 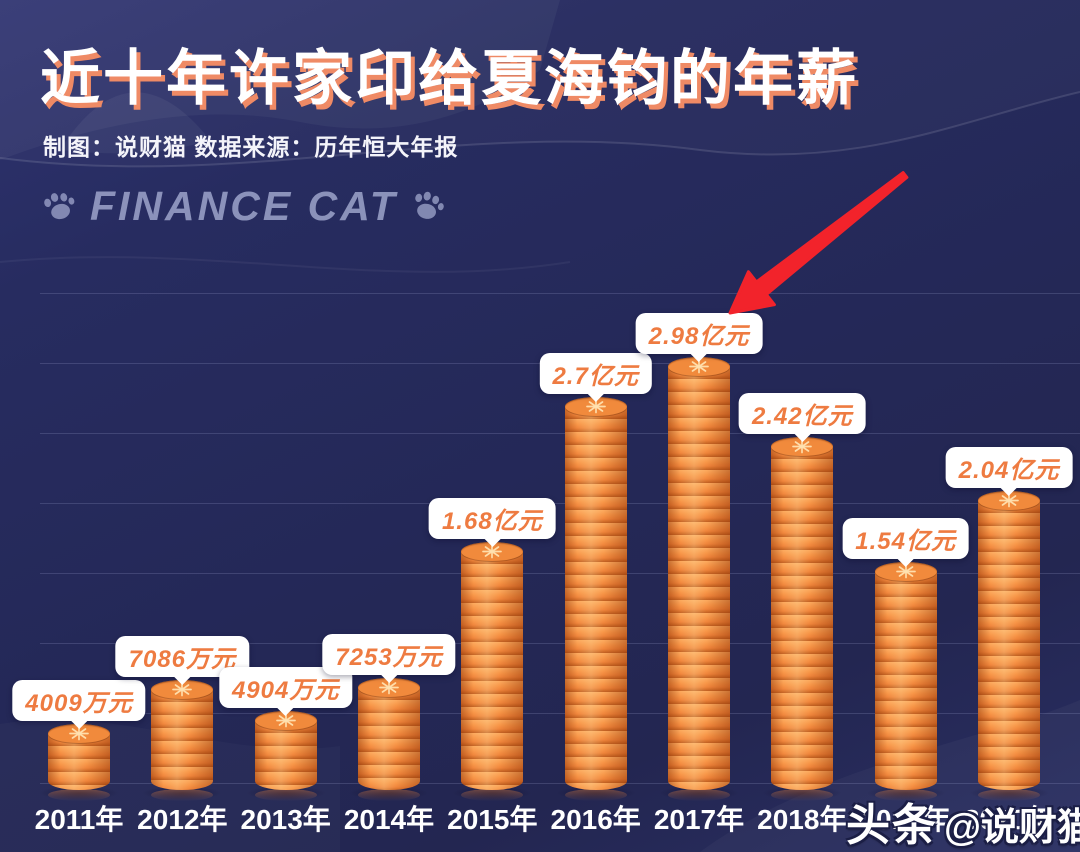 What do you see at coordinates (182, 656) in the screenshot?
I see `value-bubble-2012年: 7086万元` at bounding box center [182, 656].